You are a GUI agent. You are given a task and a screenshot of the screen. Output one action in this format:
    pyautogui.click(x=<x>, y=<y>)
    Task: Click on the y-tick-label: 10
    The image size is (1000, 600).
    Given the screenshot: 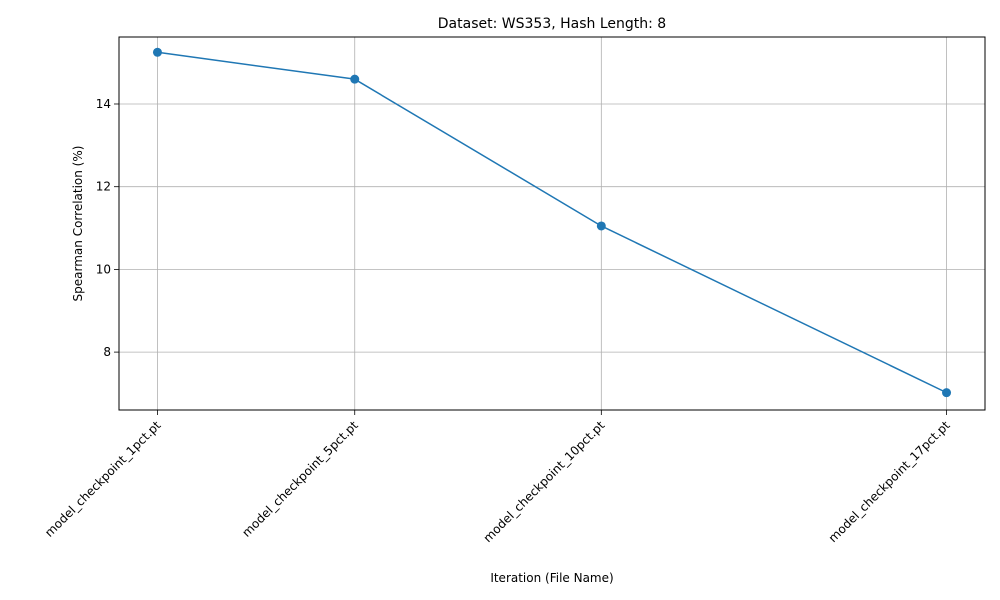 What is the action you would take?
    pyautogui.click(x=103, y=269)
    